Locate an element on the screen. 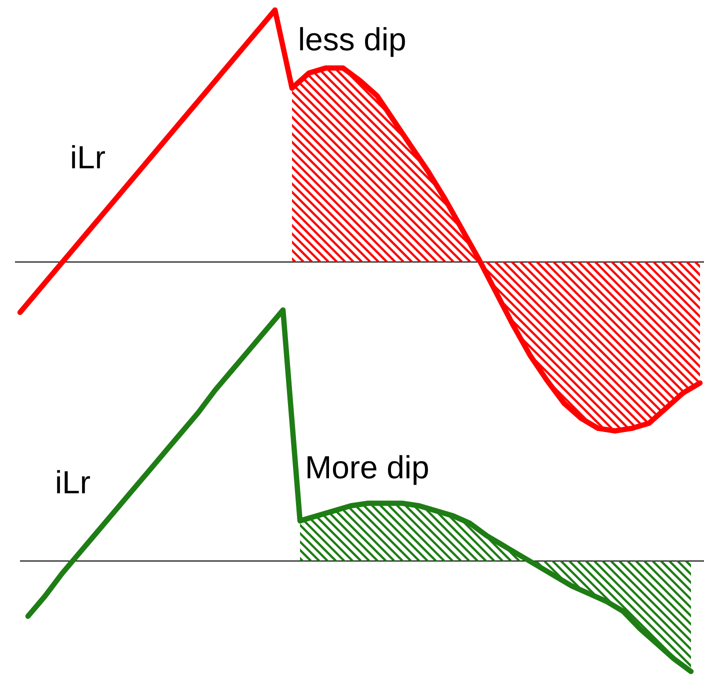  annotation: More dip is located at coordinates (368, 470).